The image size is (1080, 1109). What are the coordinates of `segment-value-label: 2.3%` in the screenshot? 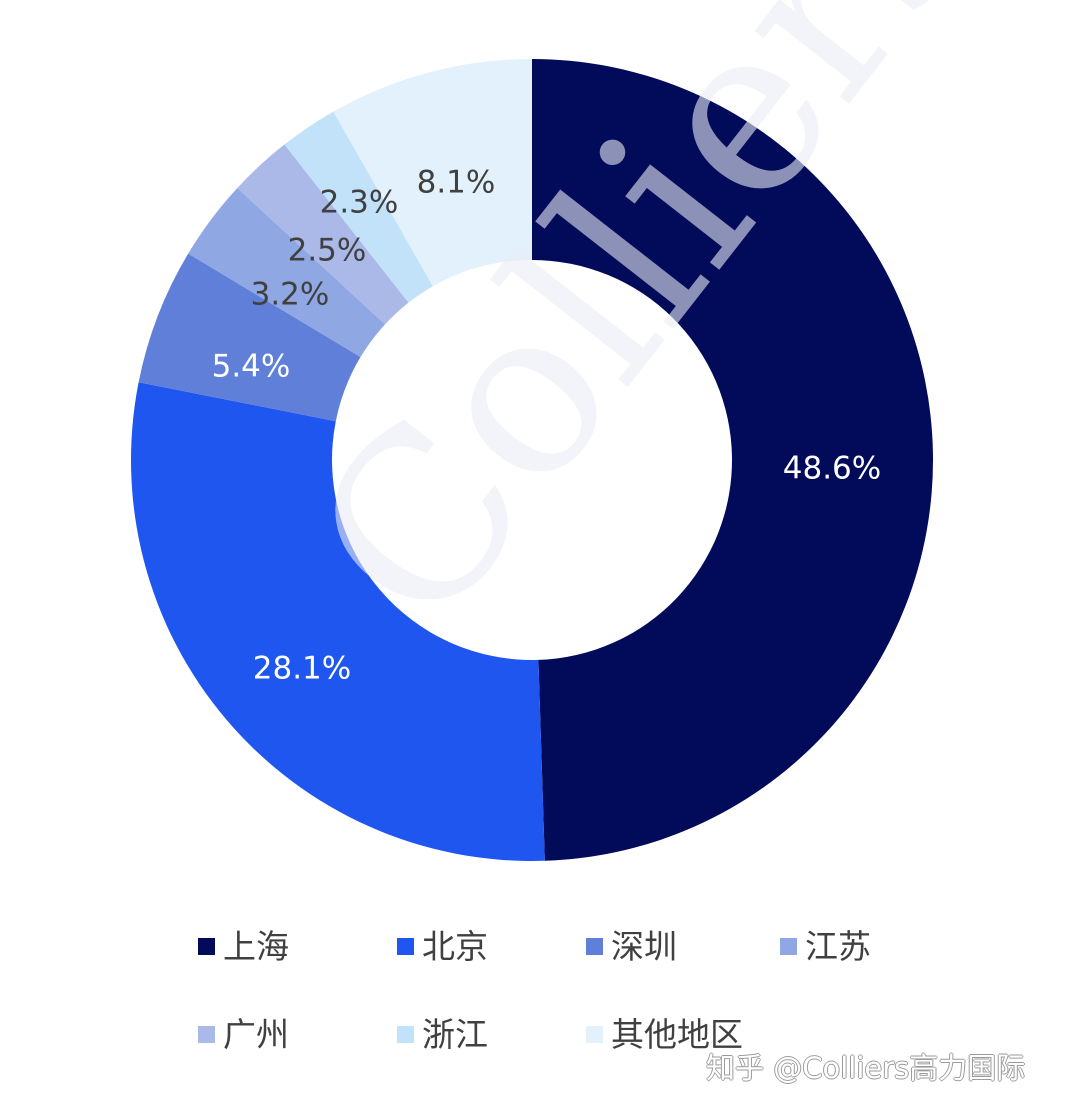 It's located at (359, 203).